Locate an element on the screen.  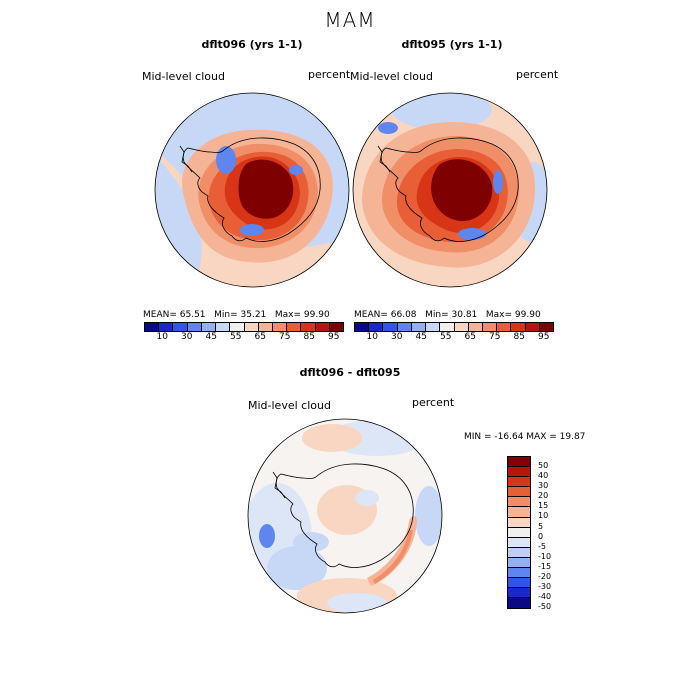
diff-colorbar-label: 5 is located at coordinates (541, 526).